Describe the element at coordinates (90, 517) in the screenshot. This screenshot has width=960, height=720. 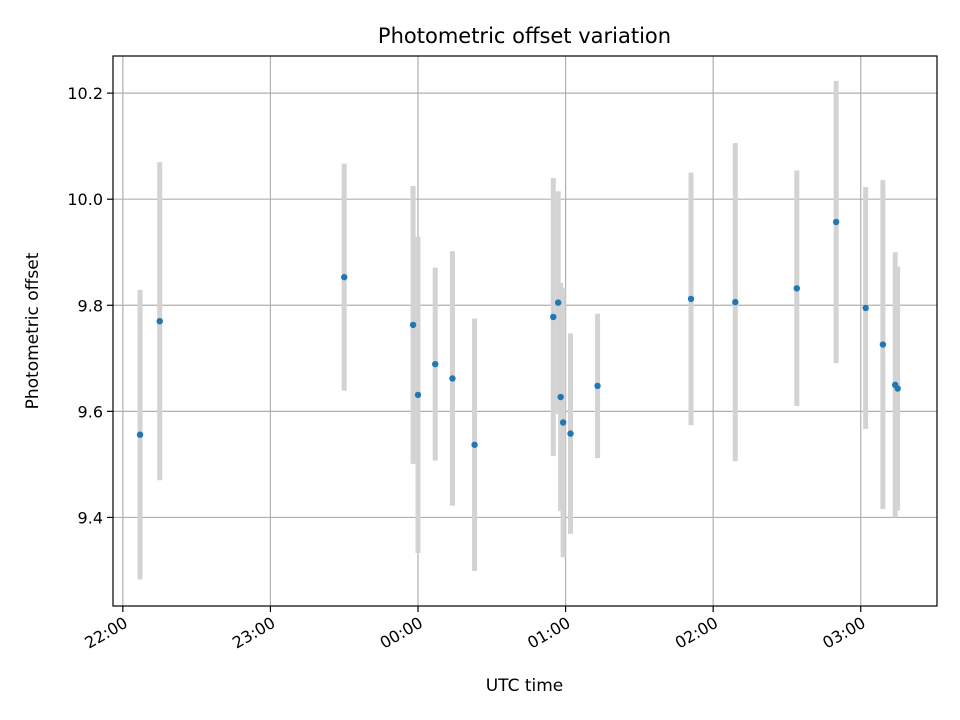
I see `y-tick-label: 9.4` at that location.